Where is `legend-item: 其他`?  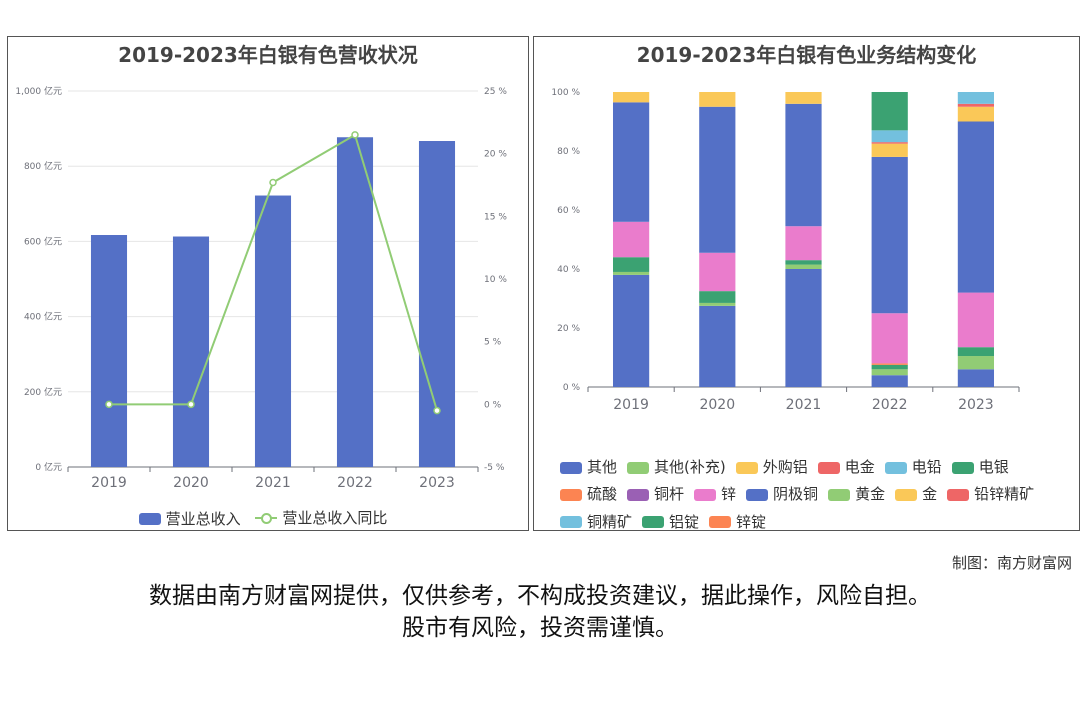
legend-item: 其他 is located at coordinates (588, 468).